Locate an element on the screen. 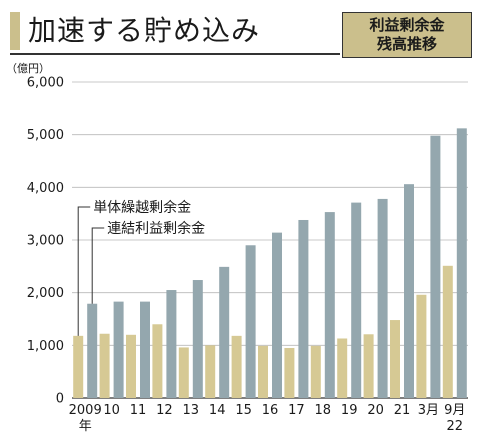 The image size is (500, 437). y-axis-ticks: 0 1,000 2,000 3,000 4,000 5,000 6,000 is located at coordinates (45, 241).